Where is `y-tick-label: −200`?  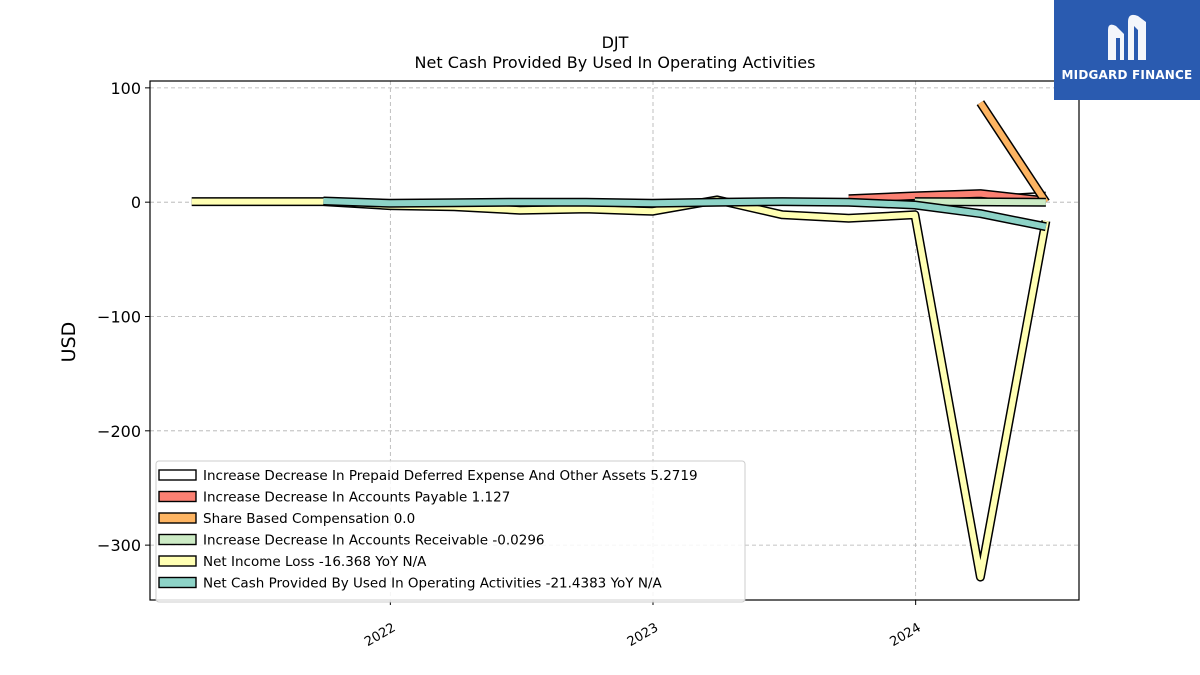 y-tick-label: −200 is located at coordinates (119, 431).